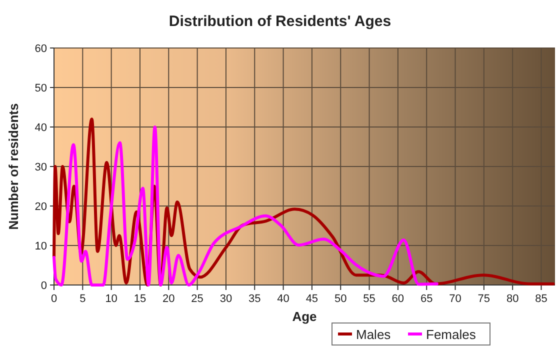 This screenshot has height=353, width=560. Describe the element at coordinates (455, 299) in the screenshot. I see `x-tick-label: 70` at that location.